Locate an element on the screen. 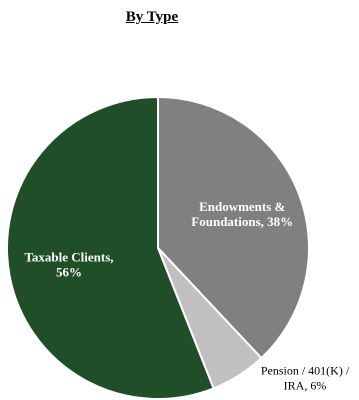  slice-label: Pension / 401(K) / IRA, 6% is located at coordinates (305, 378).